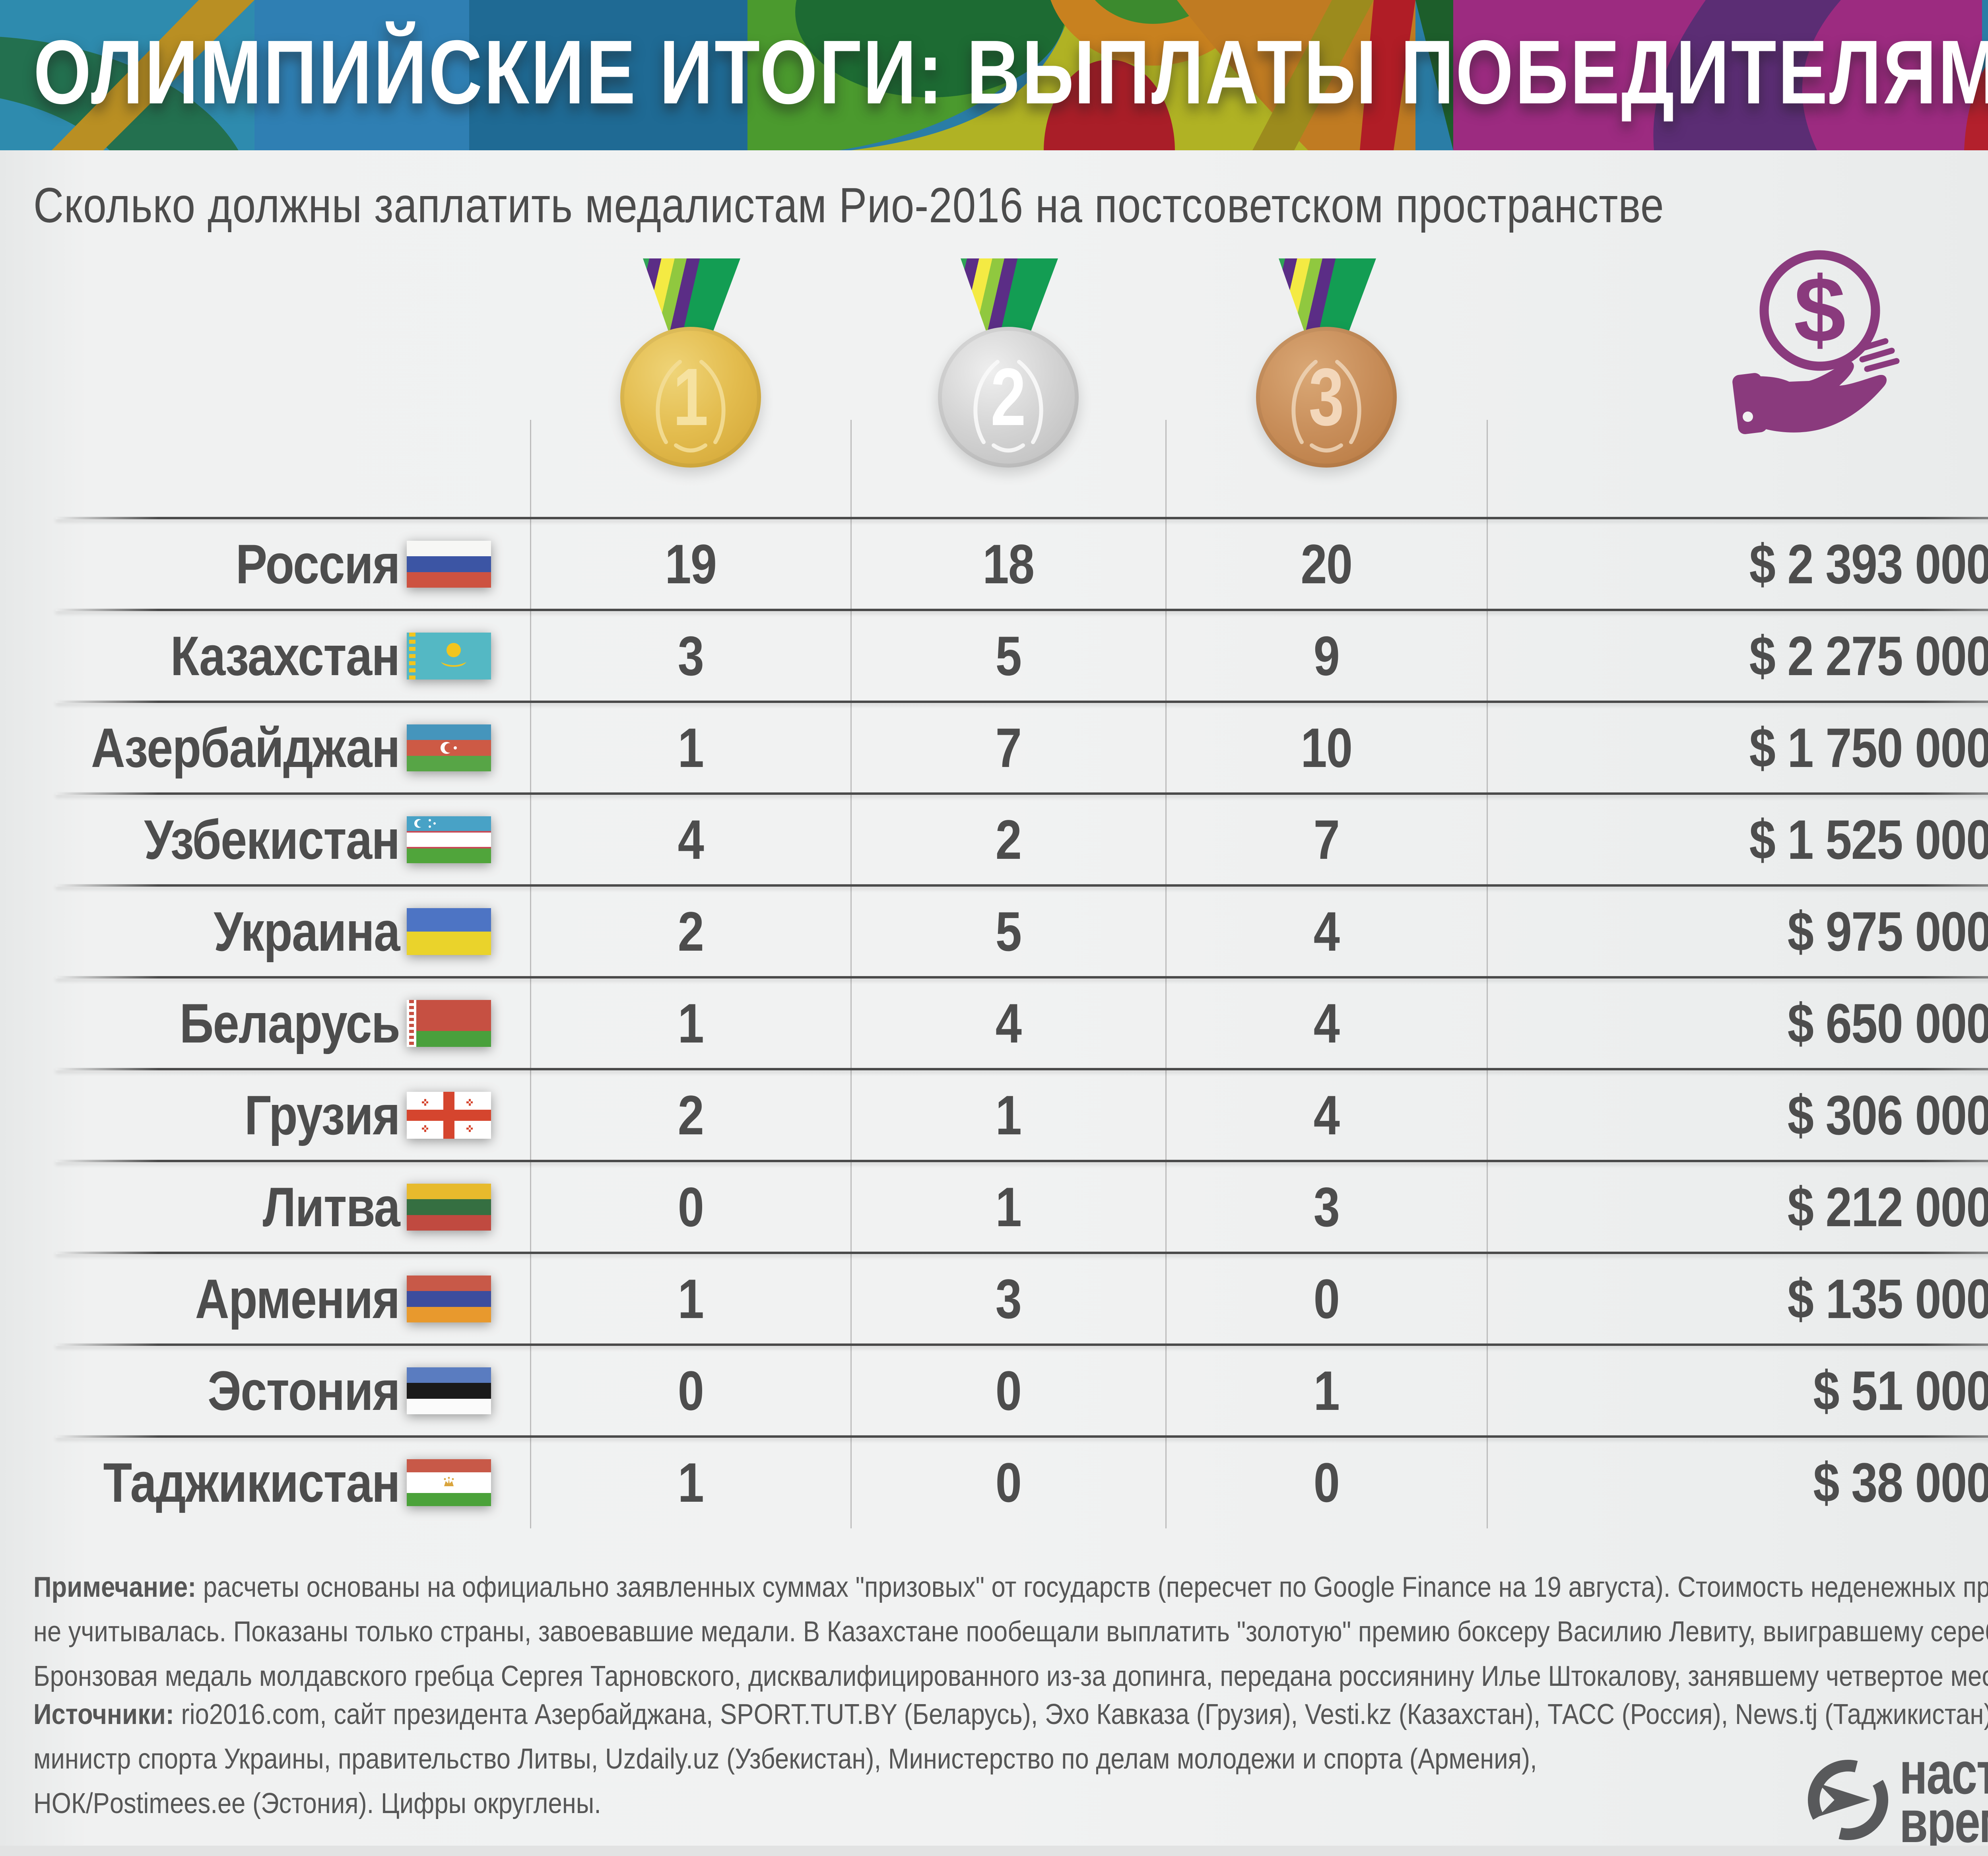  I want to click on flag-uz-icon, so click(449, 839).